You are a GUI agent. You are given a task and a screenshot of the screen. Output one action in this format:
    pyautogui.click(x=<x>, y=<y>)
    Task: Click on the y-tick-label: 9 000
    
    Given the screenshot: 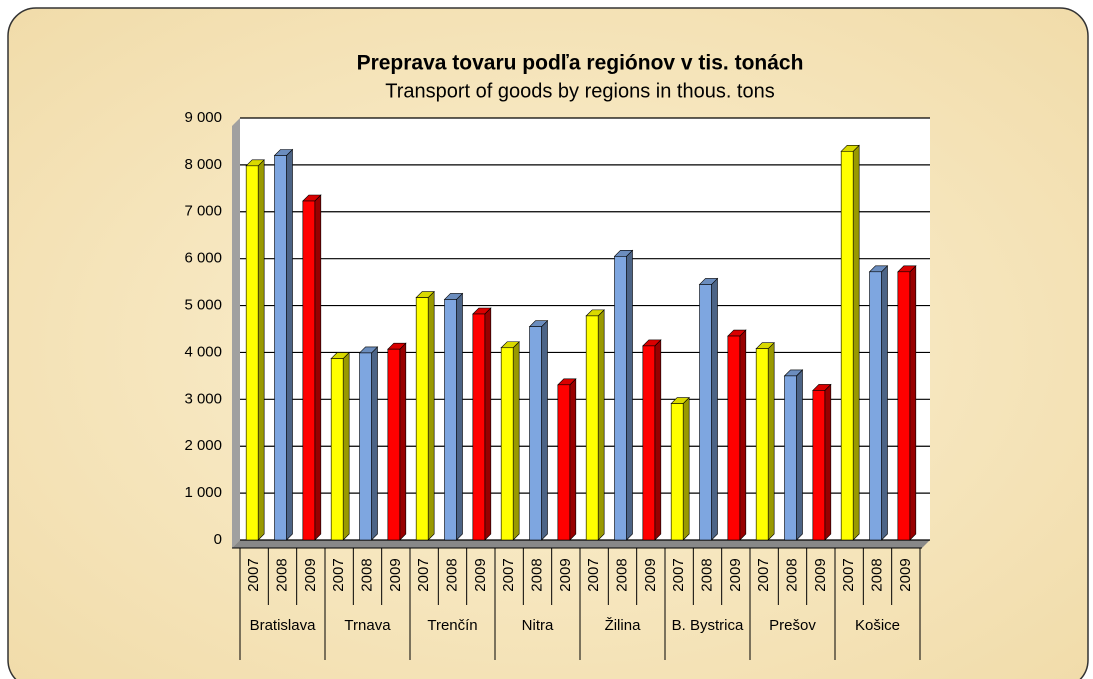 What is the action you would take?
    pyautogui.click(x=203, y=117)
    